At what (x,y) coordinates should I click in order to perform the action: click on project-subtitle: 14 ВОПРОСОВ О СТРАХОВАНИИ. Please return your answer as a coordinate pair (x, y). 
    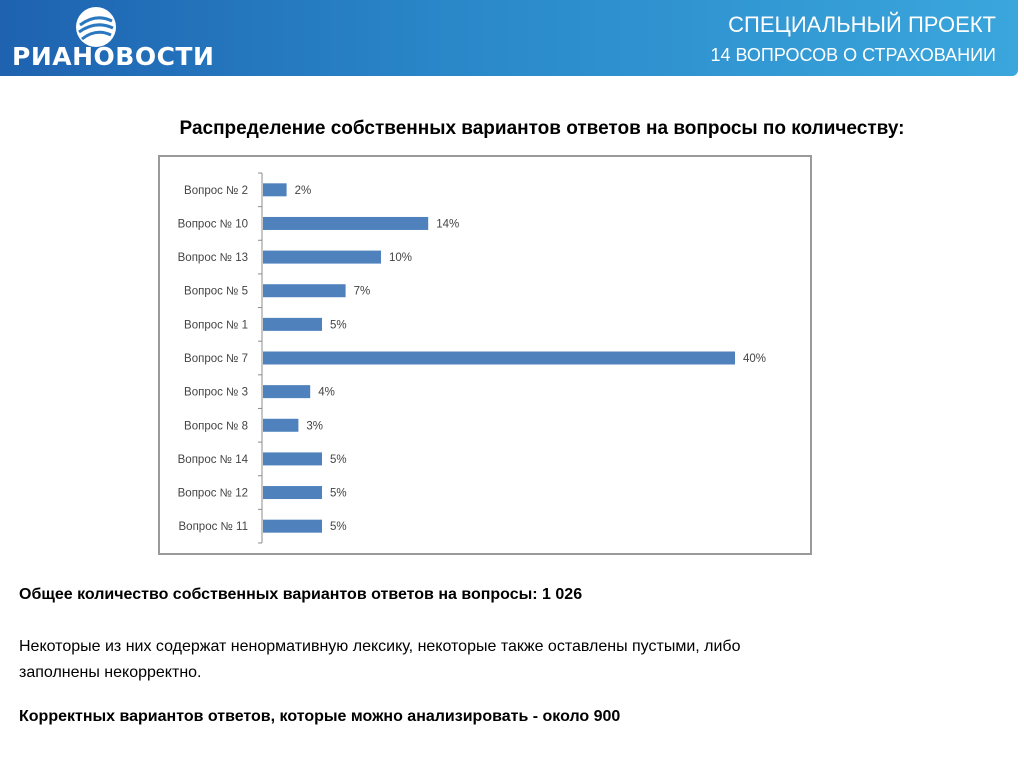
    Looking at the image, I should click on (853, 55).